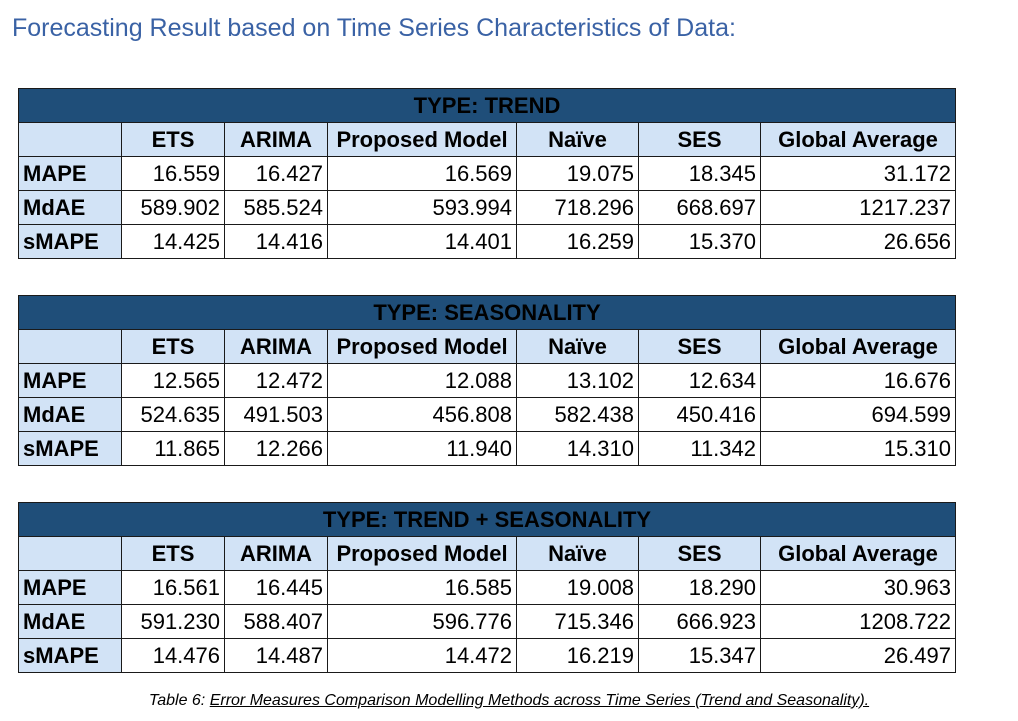 The height and width of the screenshot is (721, 1018). What do you see at coordinates (699, 380) in the screenshot?
I see `table-cell: 12.634` at bounding box center [699, 380].